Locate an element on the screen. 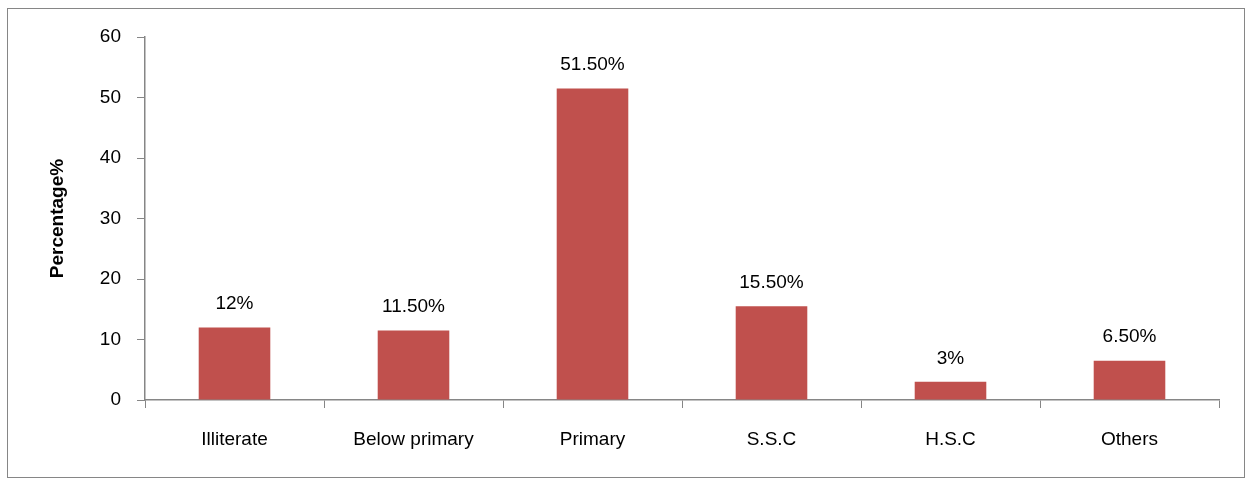 This screenshot has width=1248, height=485. x-tick-label: Illiterate is located at coordinates (234, 438).